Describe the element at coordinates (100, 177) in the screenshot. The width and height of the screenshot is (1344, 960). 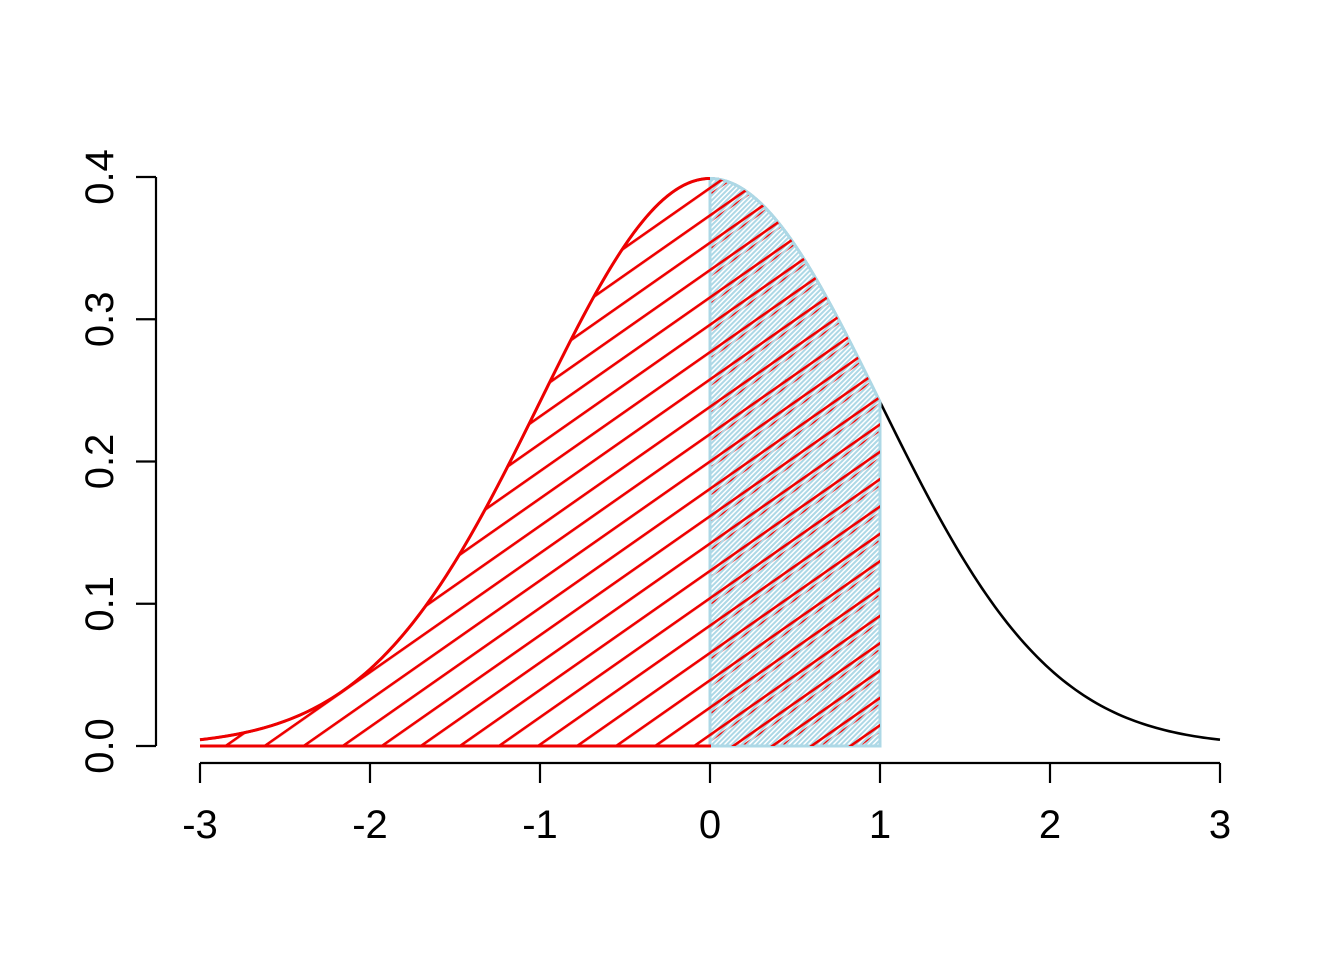
I see `y-axis-tick-label: 0.4` at that location.